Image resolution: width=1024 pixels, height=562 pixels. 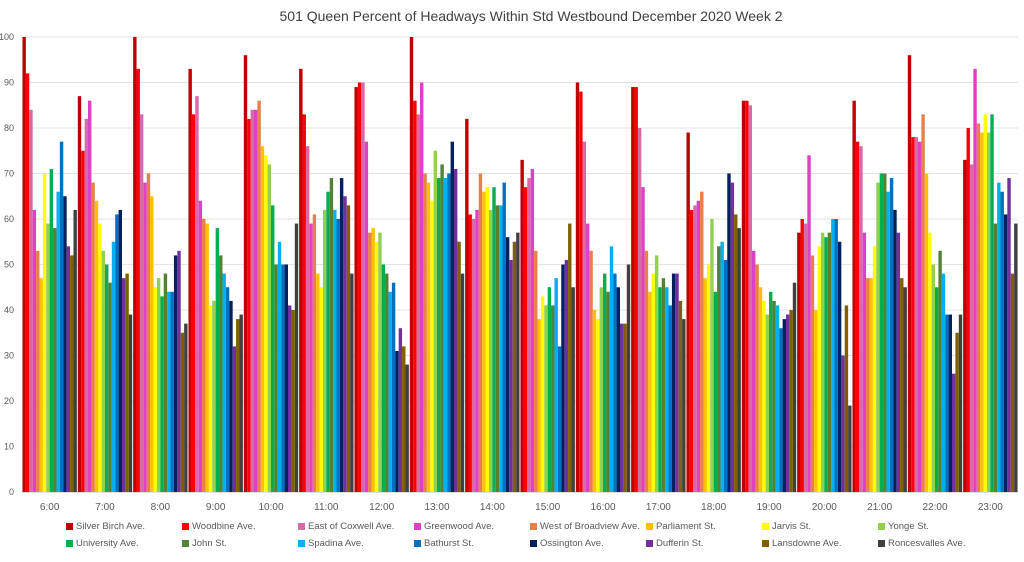 I want to click on legend-item: Yonge St., so click(x=936, y=526).